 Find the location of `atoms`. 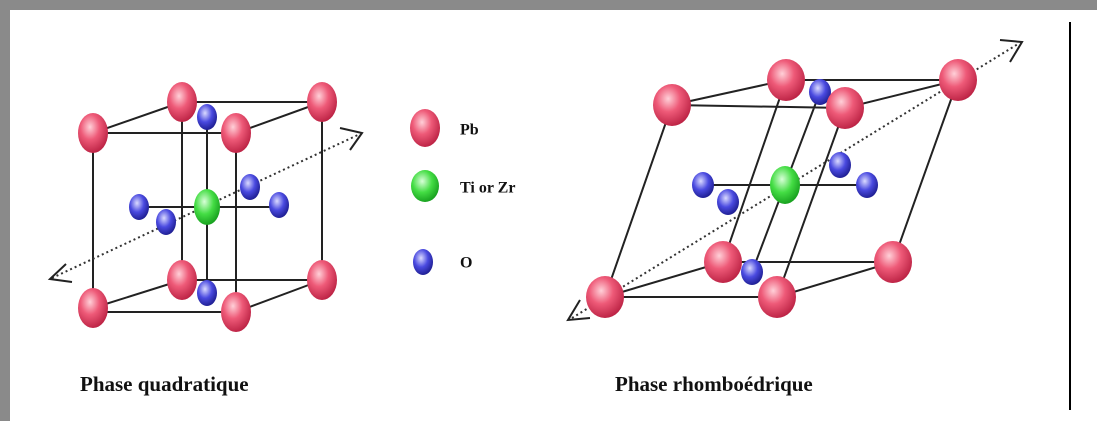

atoms is located at coordinates (207, 207).